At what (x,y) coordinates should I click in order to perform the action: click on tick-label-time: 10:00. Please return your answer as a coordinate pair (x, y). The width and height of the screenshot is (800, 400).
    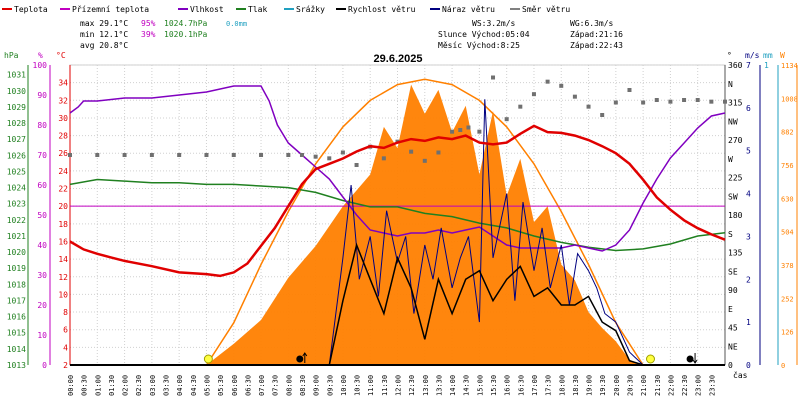
    Looking at the image, I should click on (344, 385).